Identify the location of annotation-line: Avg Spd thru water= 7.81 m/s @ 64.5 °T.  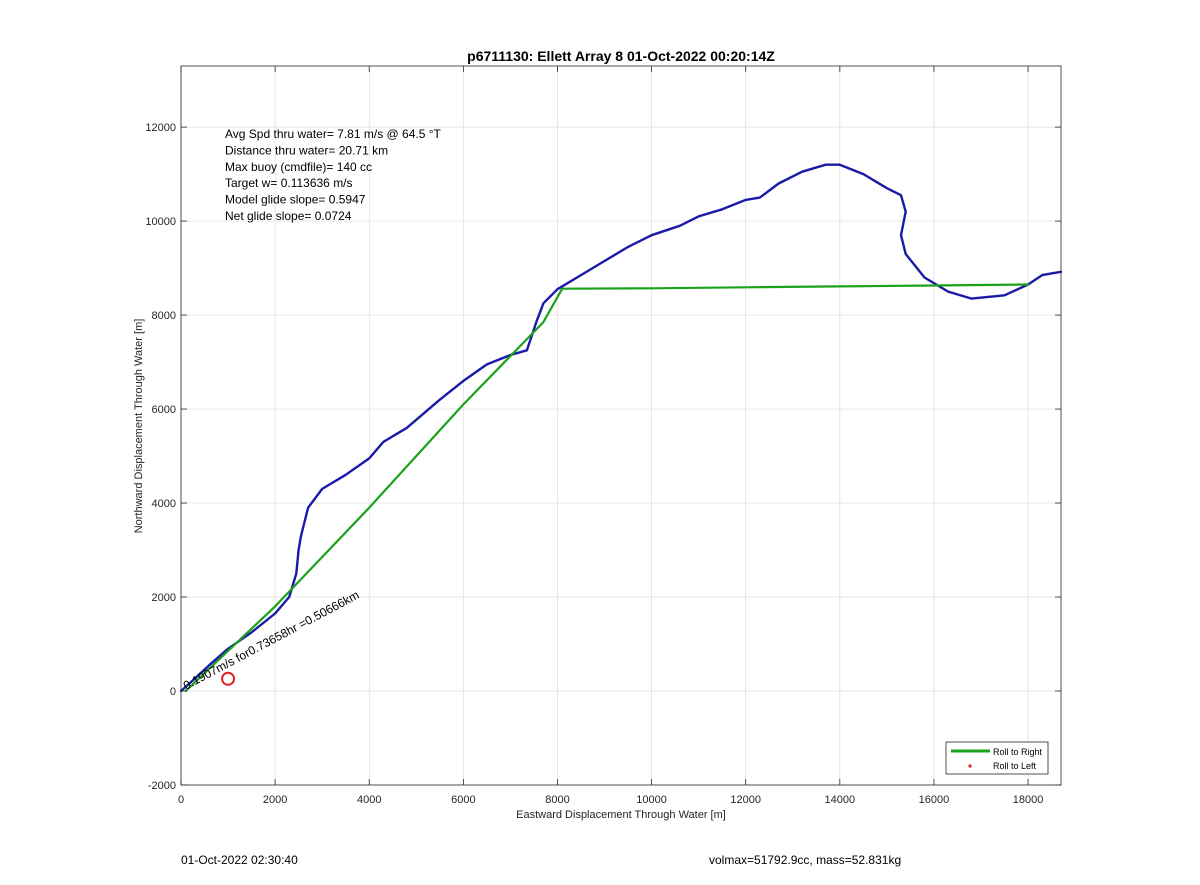
(333, 134).